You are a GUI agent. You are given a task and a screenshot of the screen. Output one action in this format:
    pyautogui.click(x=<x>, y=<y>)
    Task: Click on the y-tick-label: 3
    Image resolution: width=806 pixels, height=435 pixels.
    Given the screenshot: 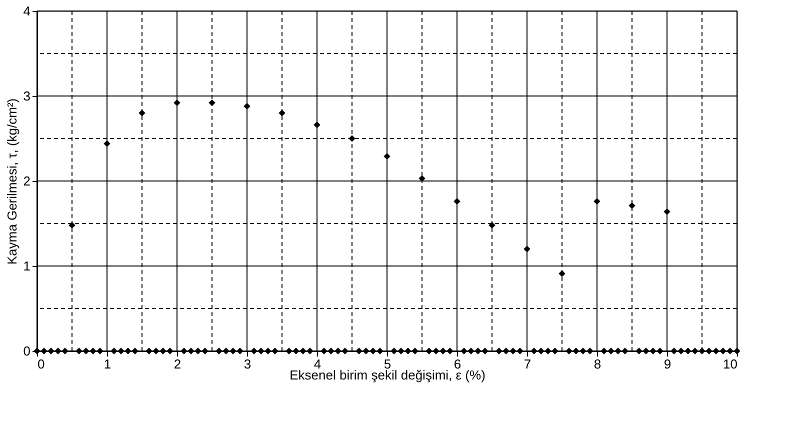 What is the action you would take?
    pyautogui.click(x=26, y=96)
    